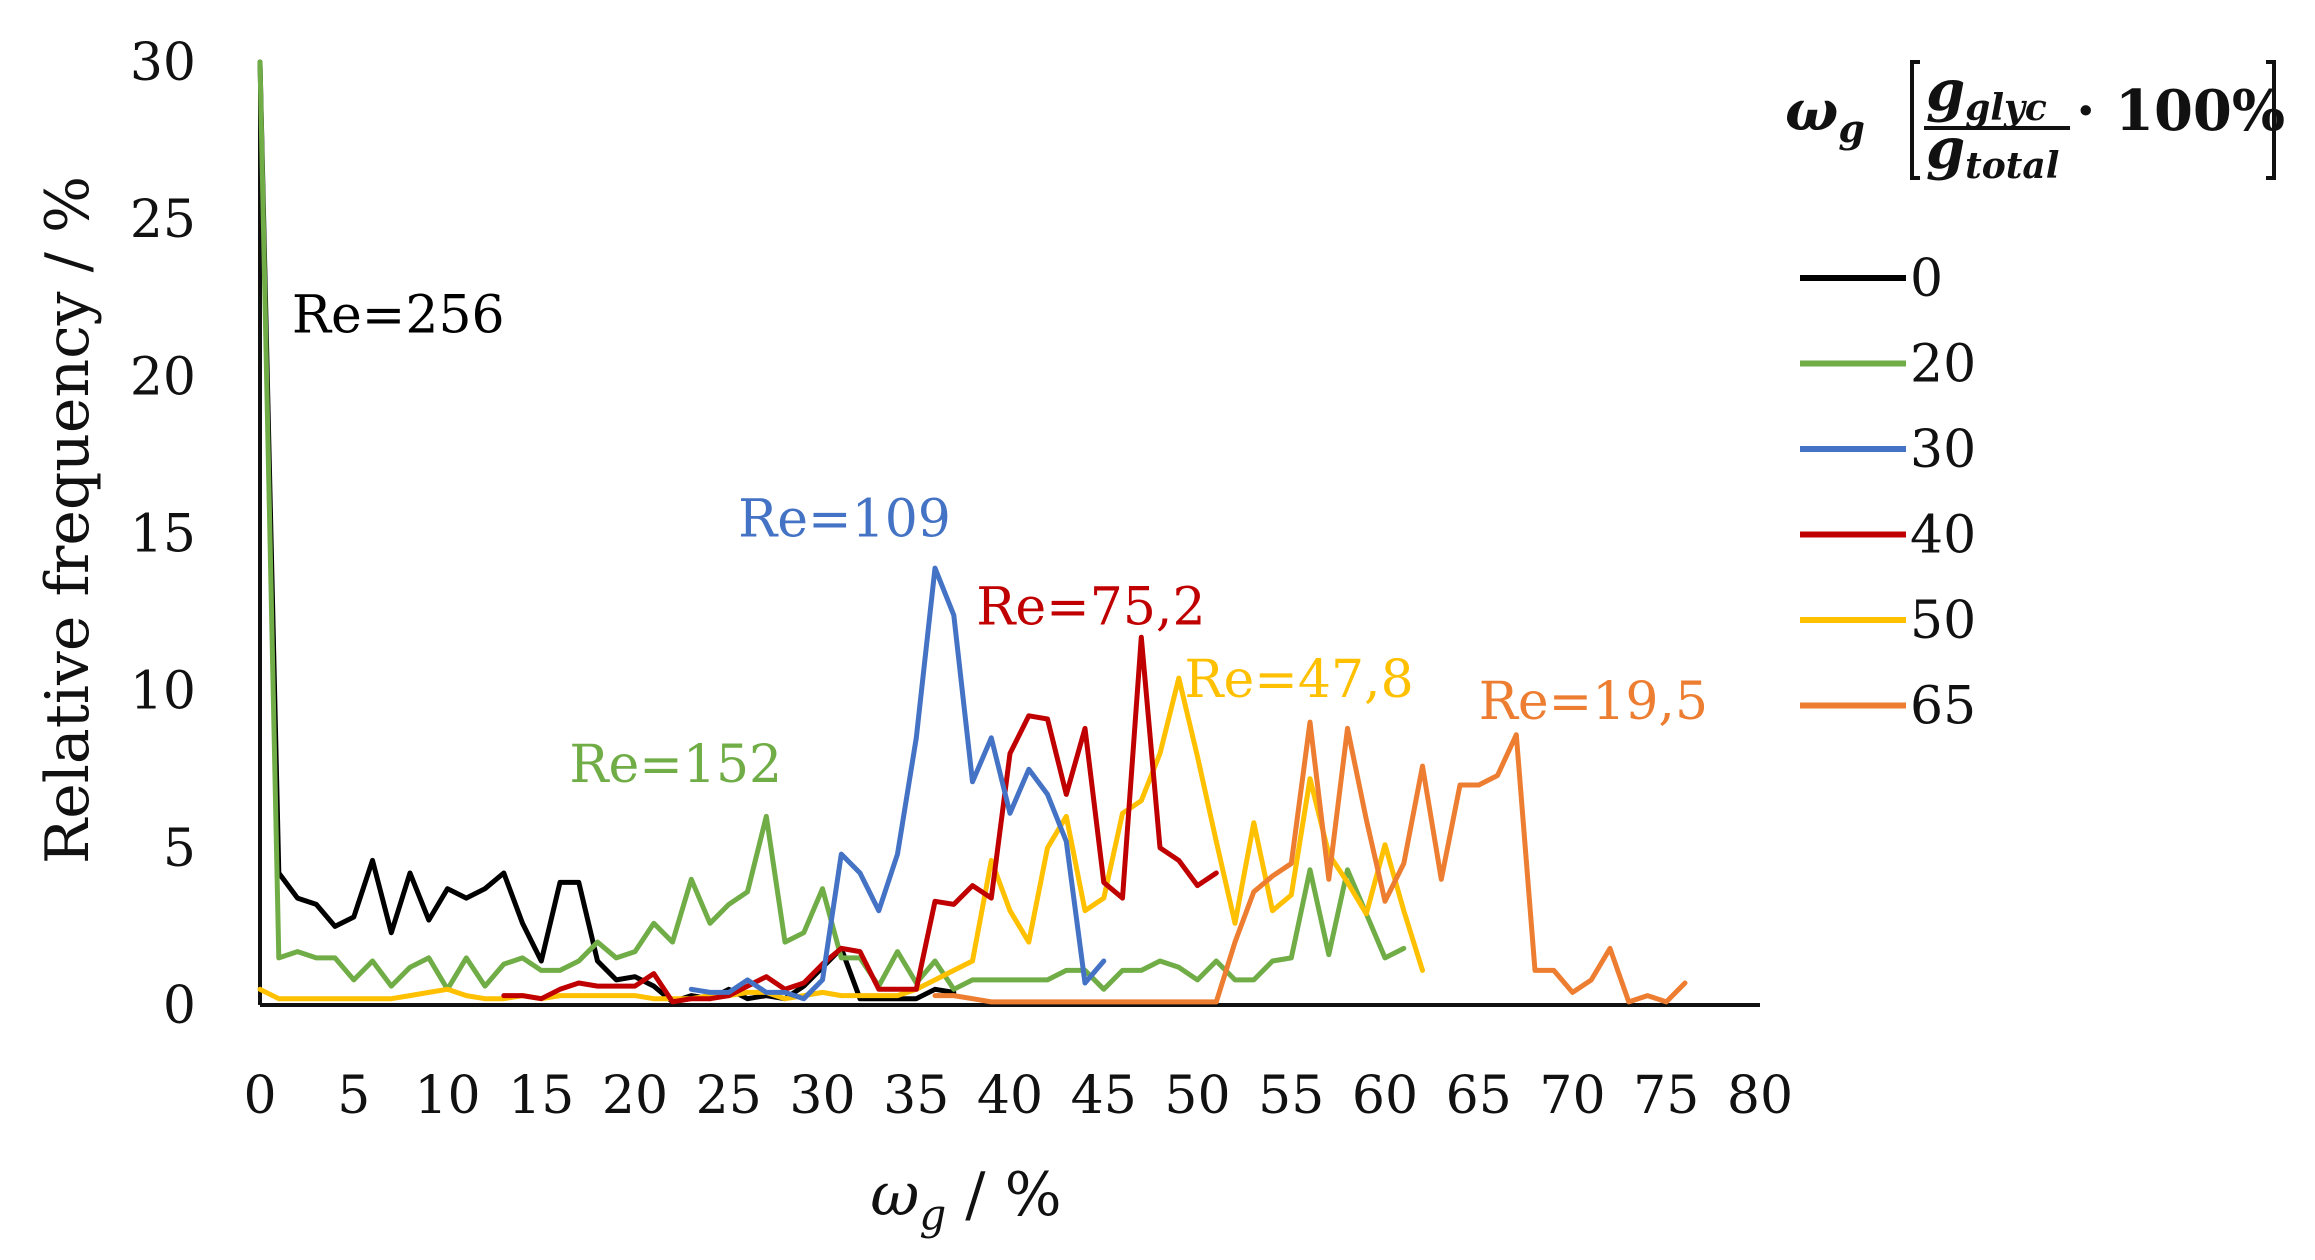  What do you see at coordinates (844, 520) in the screenshot?
I see `re-label-30: Re=109` at bounding box center [844, 520].